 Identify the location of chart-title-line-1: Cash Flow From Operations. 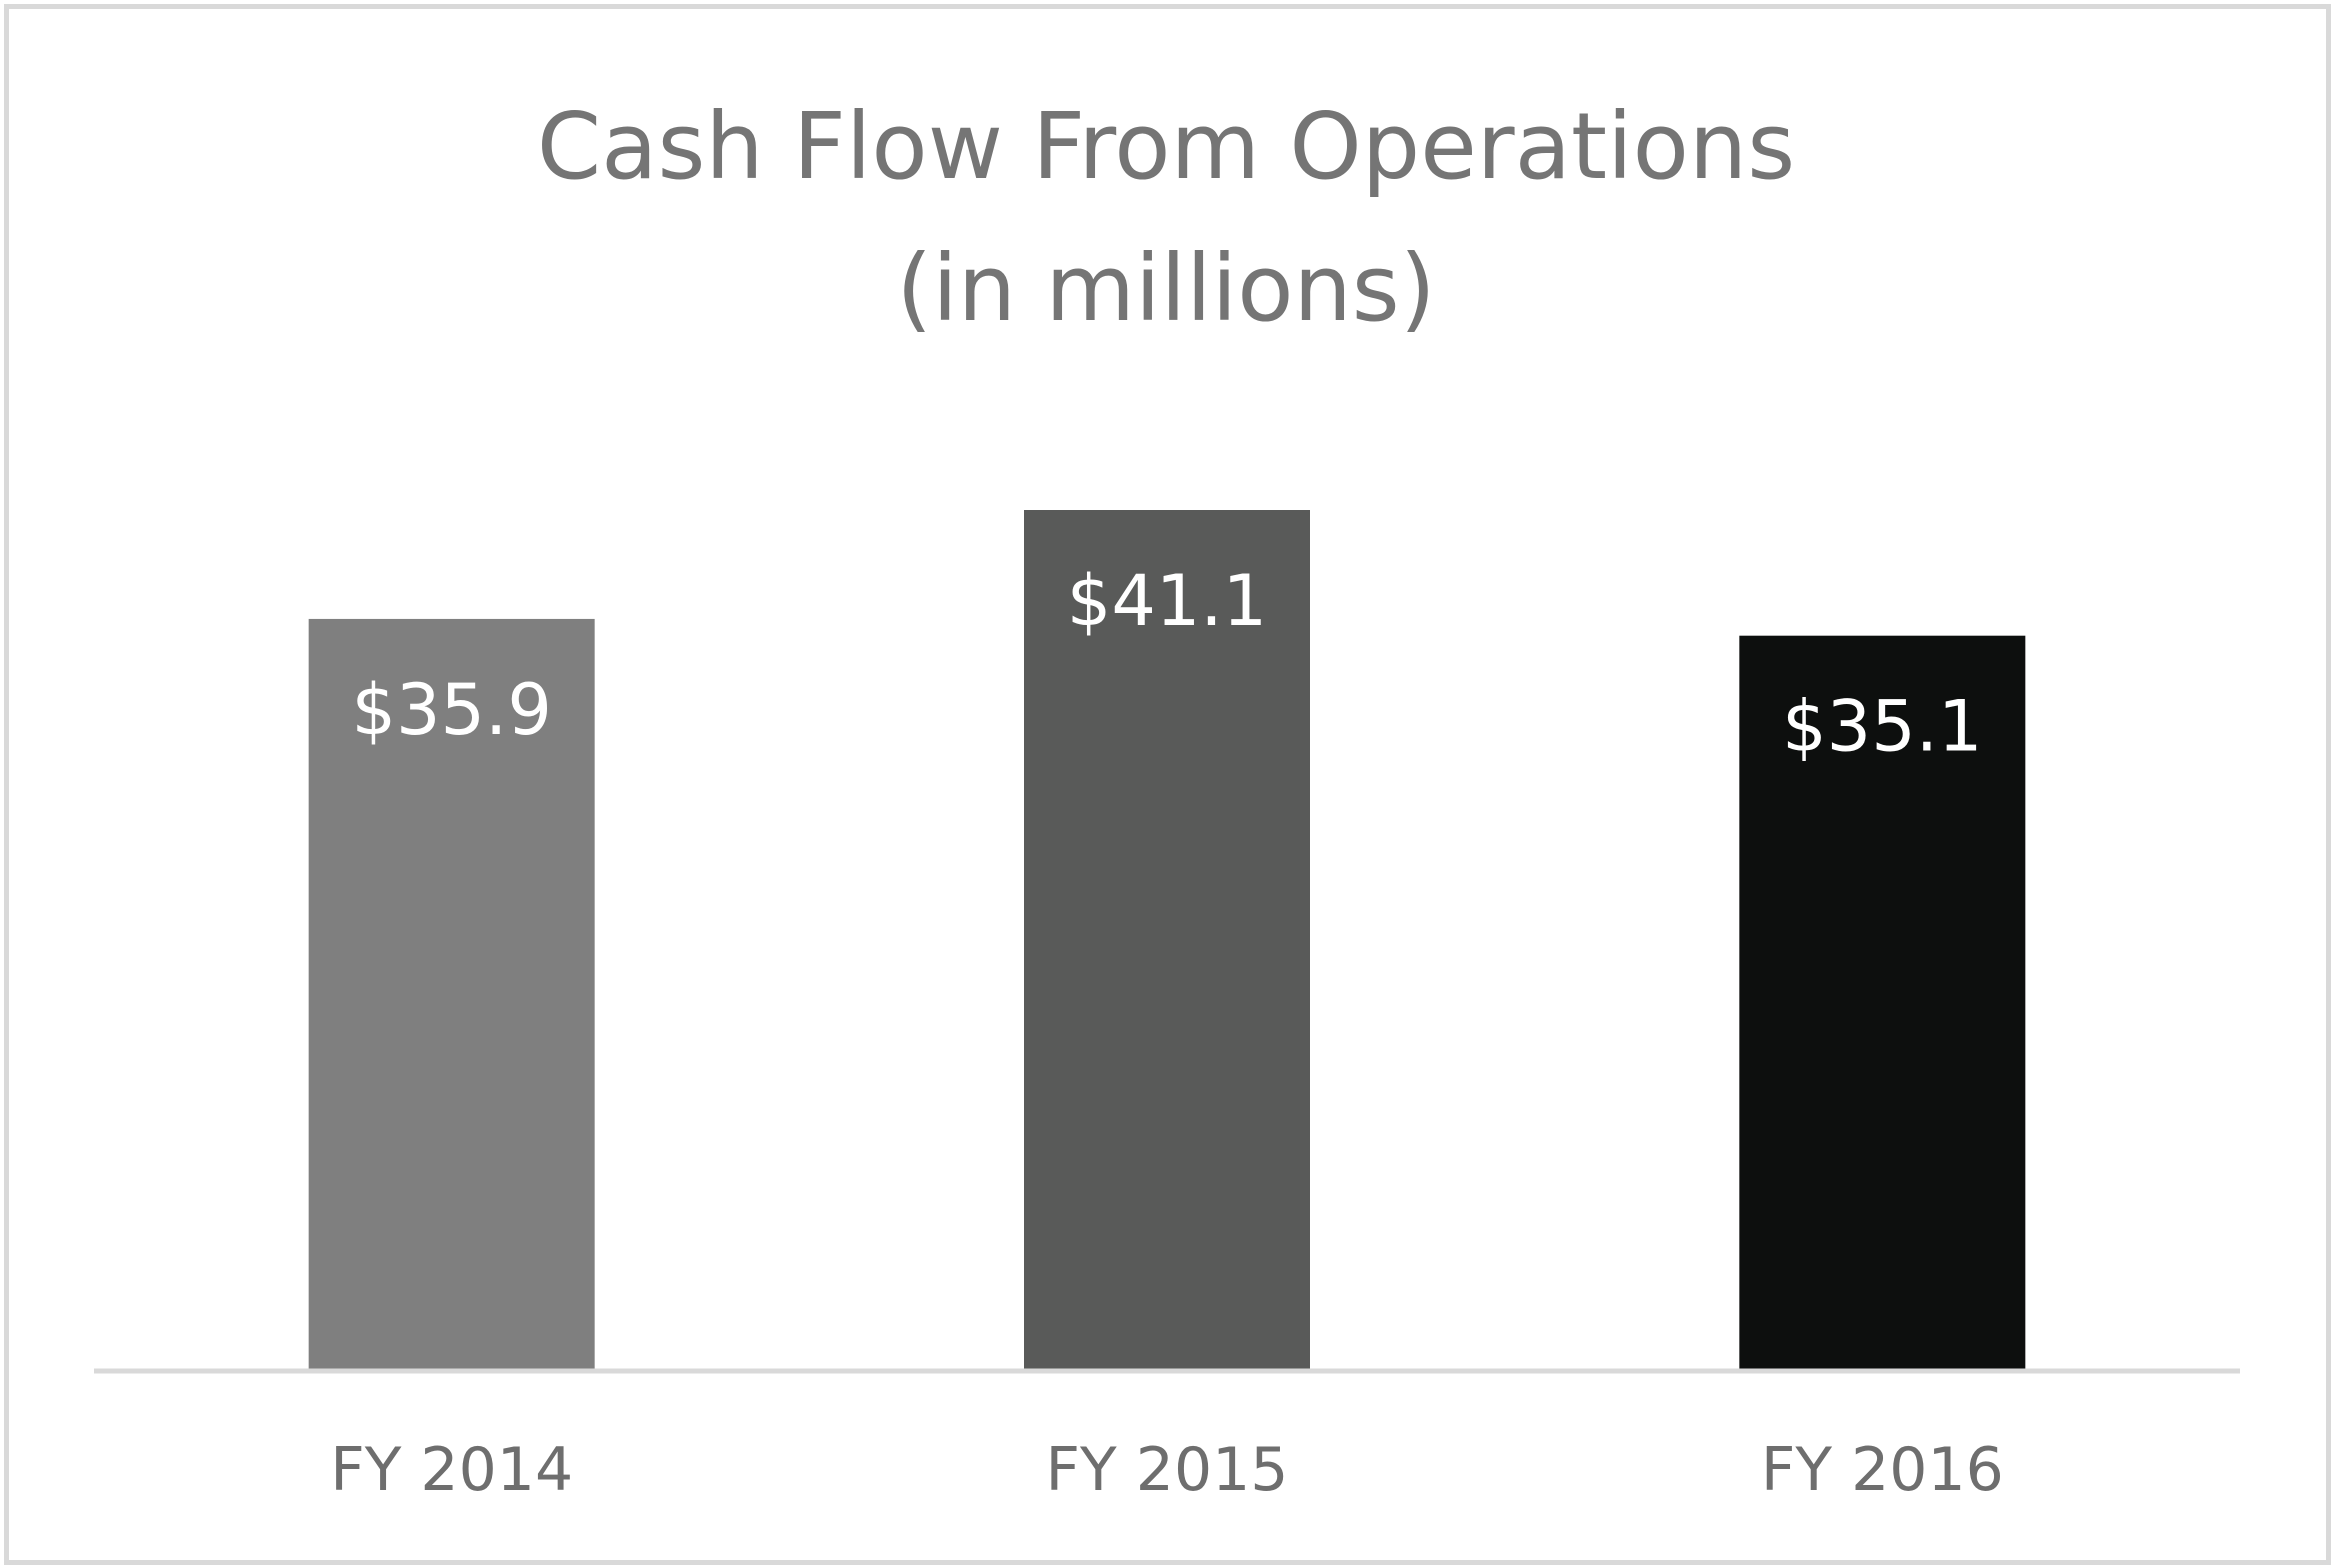
(1166, 146).